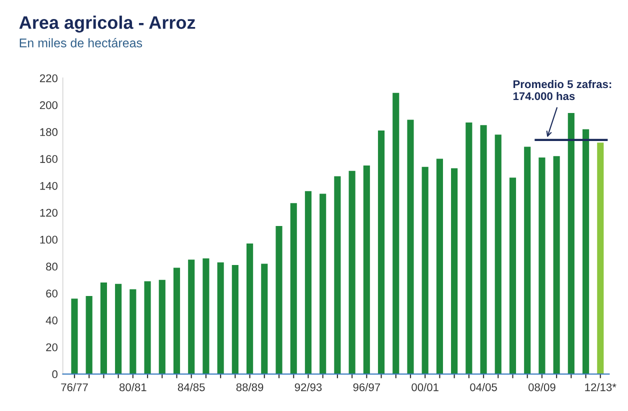 Image resolution: width=628 pixels, height=411 pixels. I want to click on x-tick-label: 08/09, so click(542, 387).